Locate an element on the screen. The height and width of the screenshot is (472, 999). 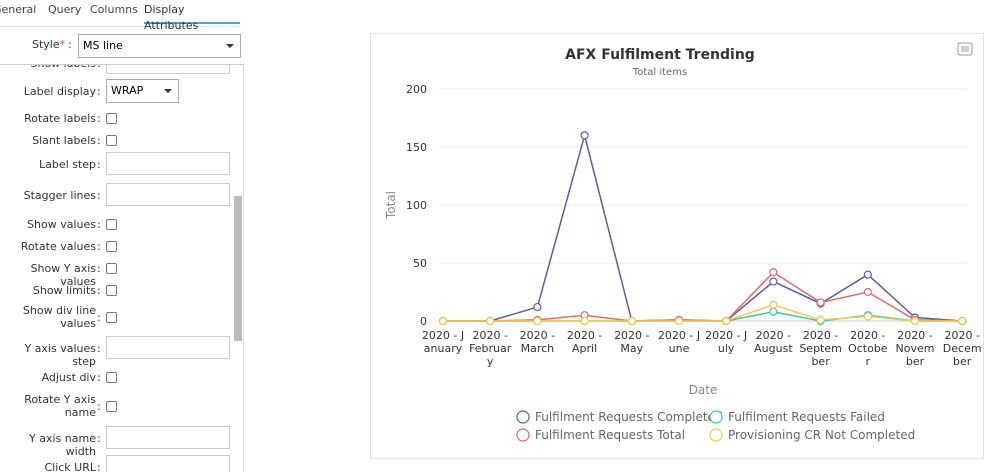
select: WRAP is located at coordinates (142, 91).